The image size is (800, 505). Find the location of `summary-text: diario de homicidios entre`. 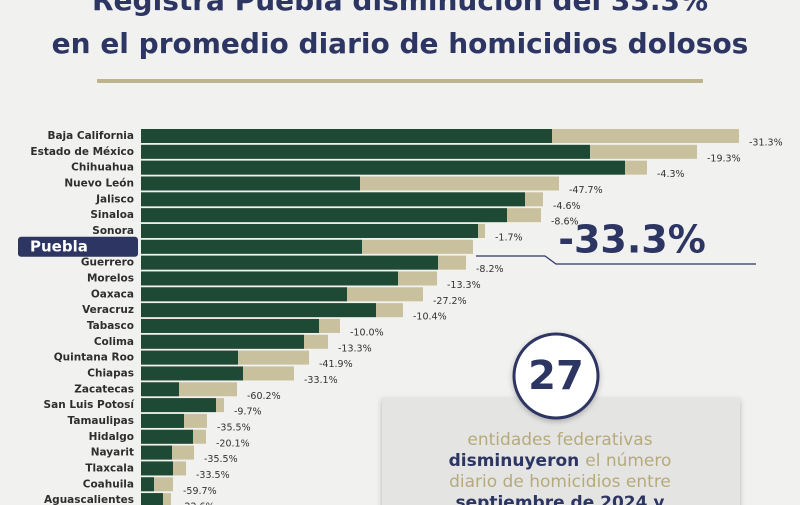

summary-text: diario de homicidios entre is located at coordinates (560, 482).